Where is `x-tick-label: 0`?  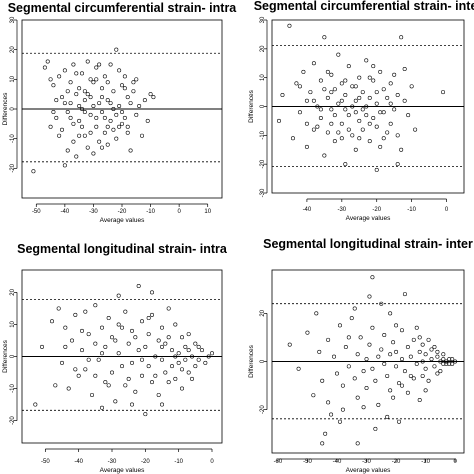
x-tick-label: 0 is located at coordinates (179, 212).